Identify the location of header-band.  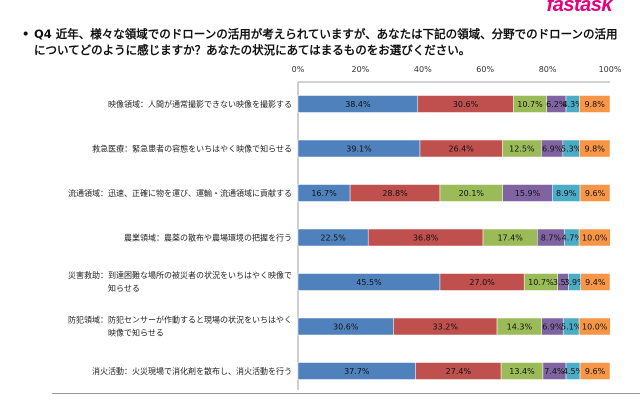
(320, 5).